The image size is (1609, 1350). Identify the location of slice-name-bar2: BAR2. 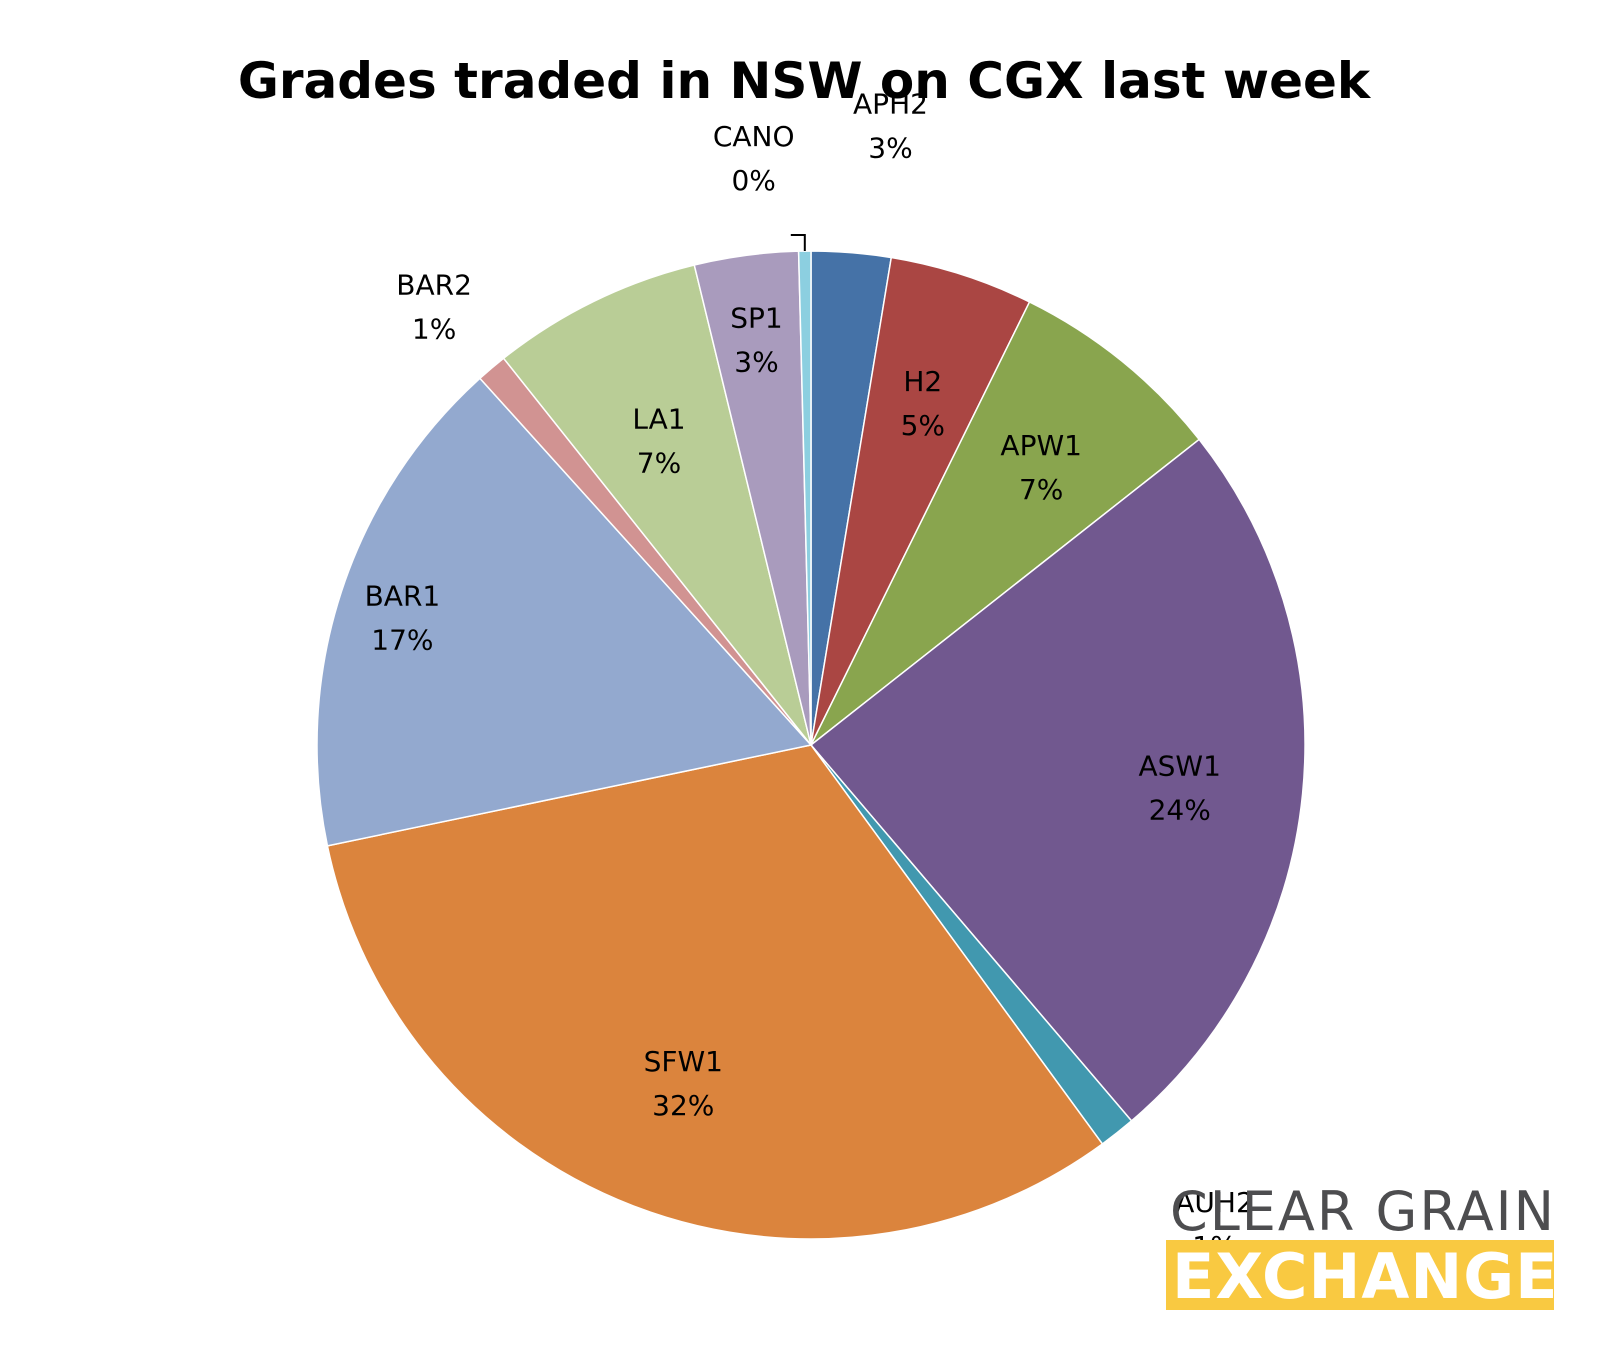
(434, 284).